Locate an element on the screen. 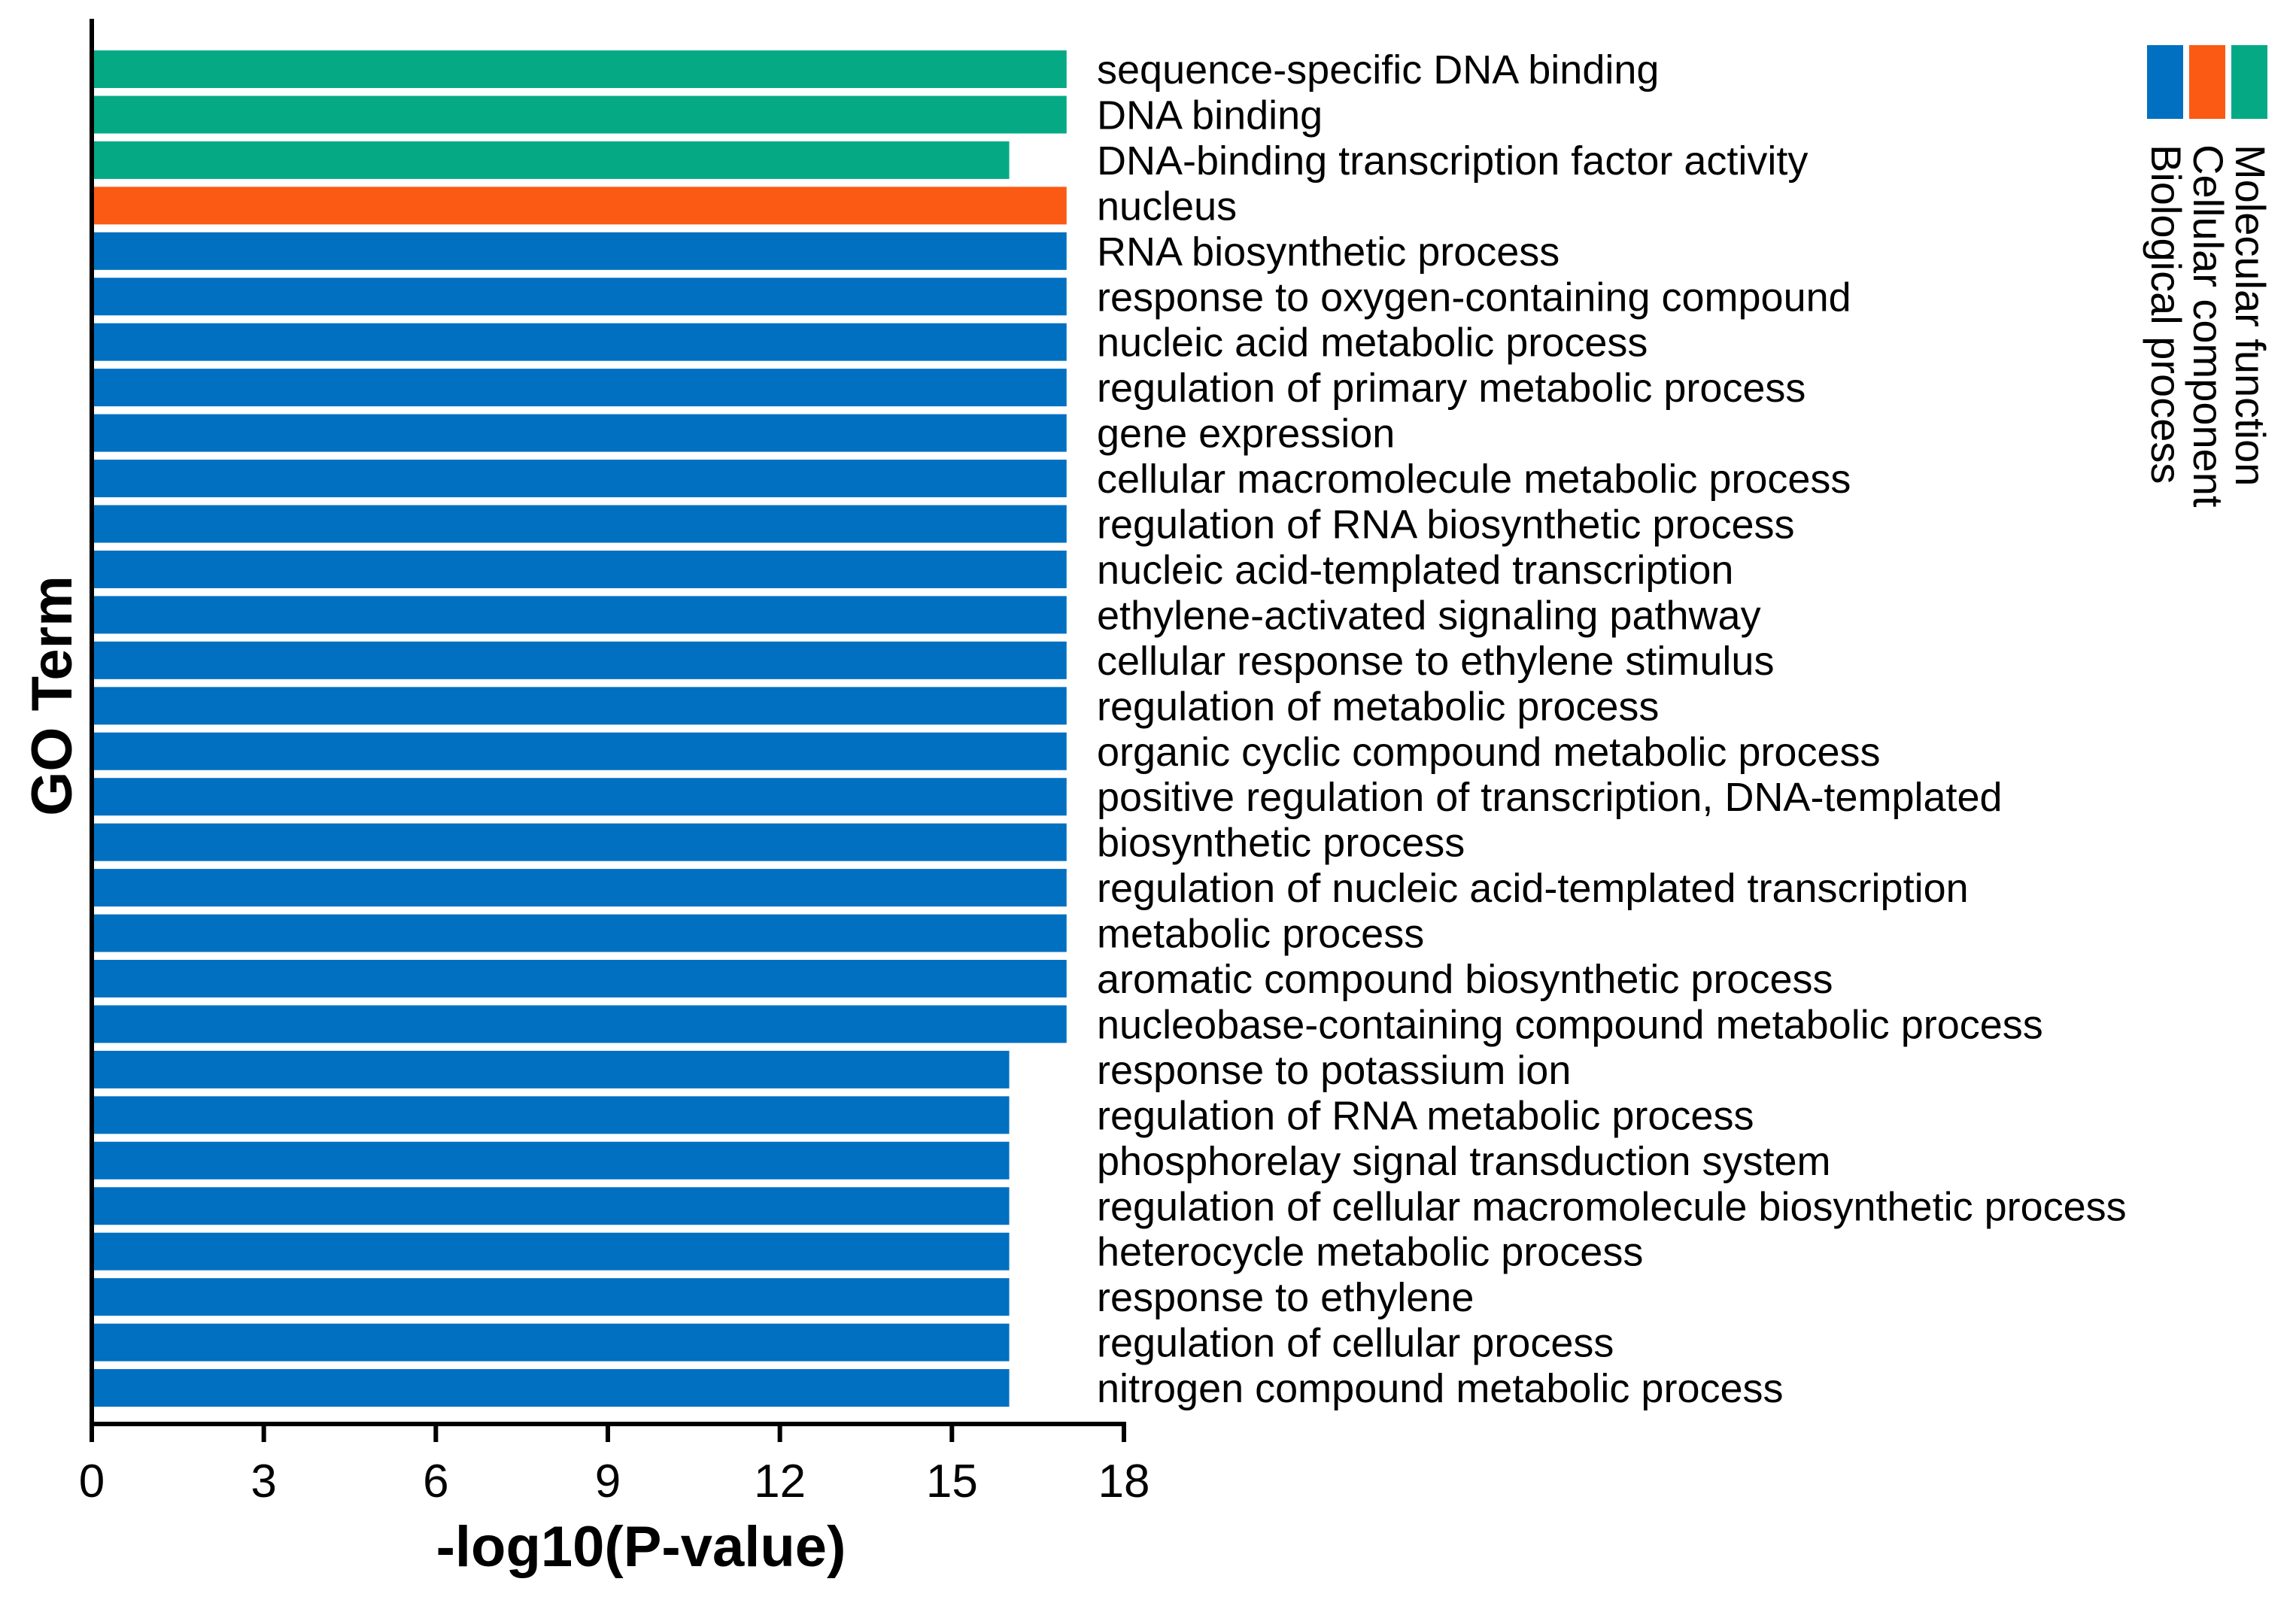 This screenshot has width=2296, height=1600. term-label-biosynthetic-process: biosynthetic process is located at coordinates (1281, 843).